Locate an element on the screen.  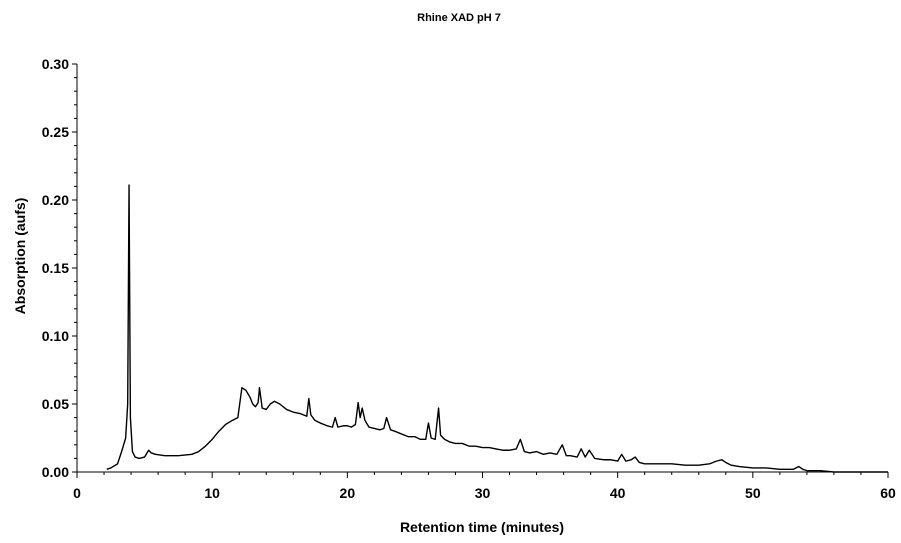
x-axis-label: Retention time (minutes) is located at coordinates (482, 527).